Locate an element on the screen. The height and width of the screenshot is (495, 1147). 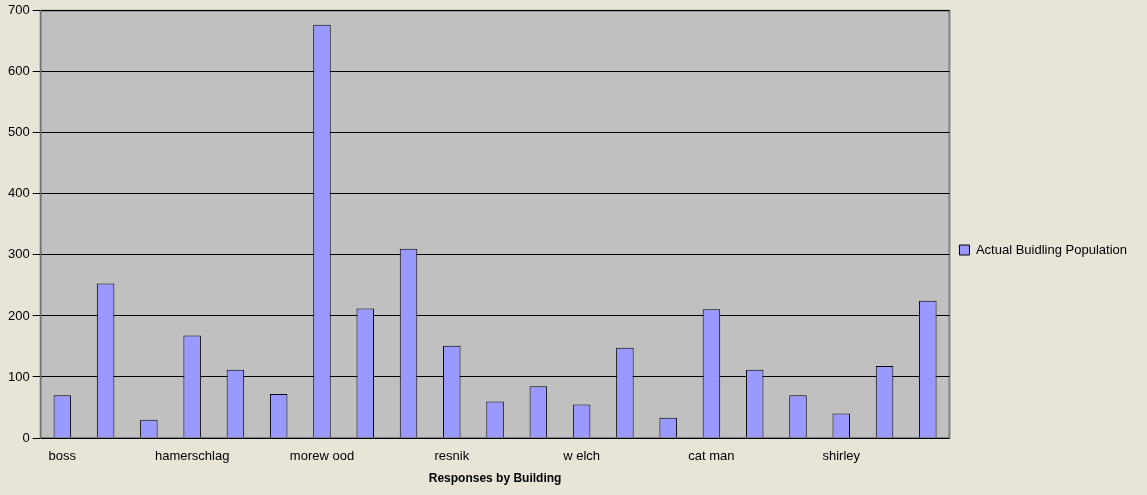
x-tick-label: shirley is located at coordinates (841, 456).